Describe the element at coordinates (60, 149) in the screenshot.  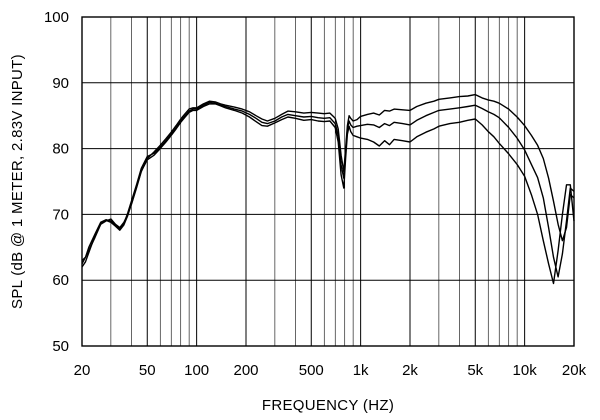
I see `y-tick-label: 80` at that location.